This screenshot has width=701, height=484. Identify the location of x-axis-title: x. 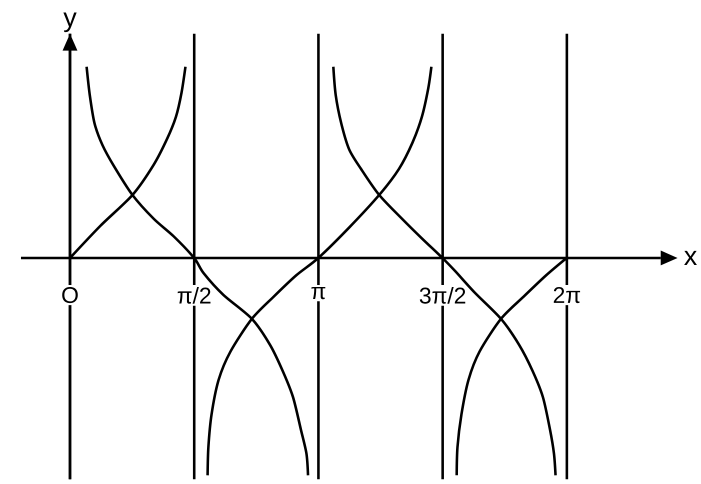
(690, 257).